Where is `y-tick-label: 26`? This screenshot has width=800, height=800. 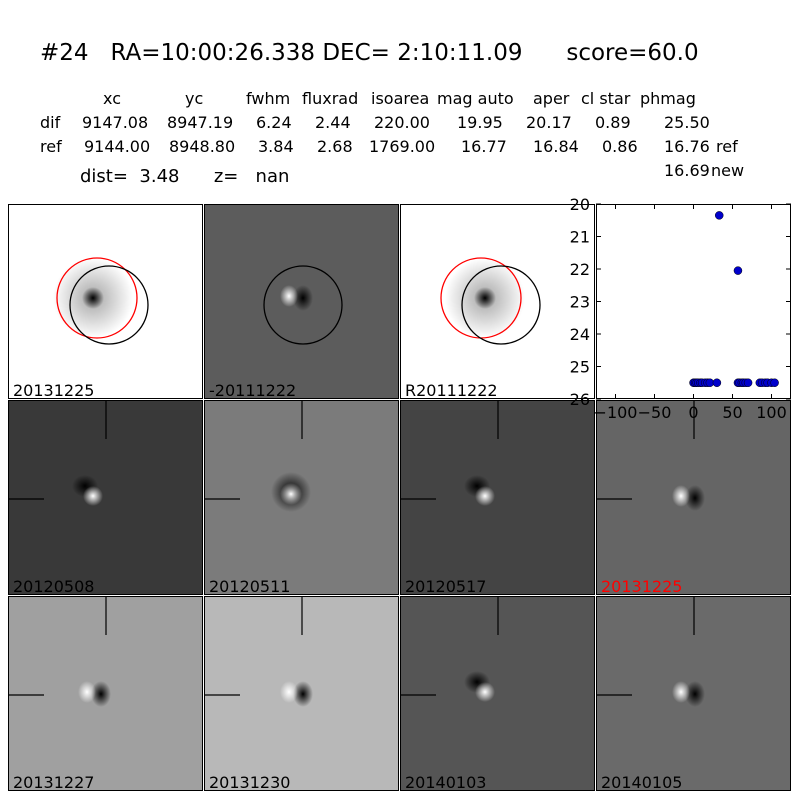 y-tick-label: 26 is located at coordinates (580, 399).